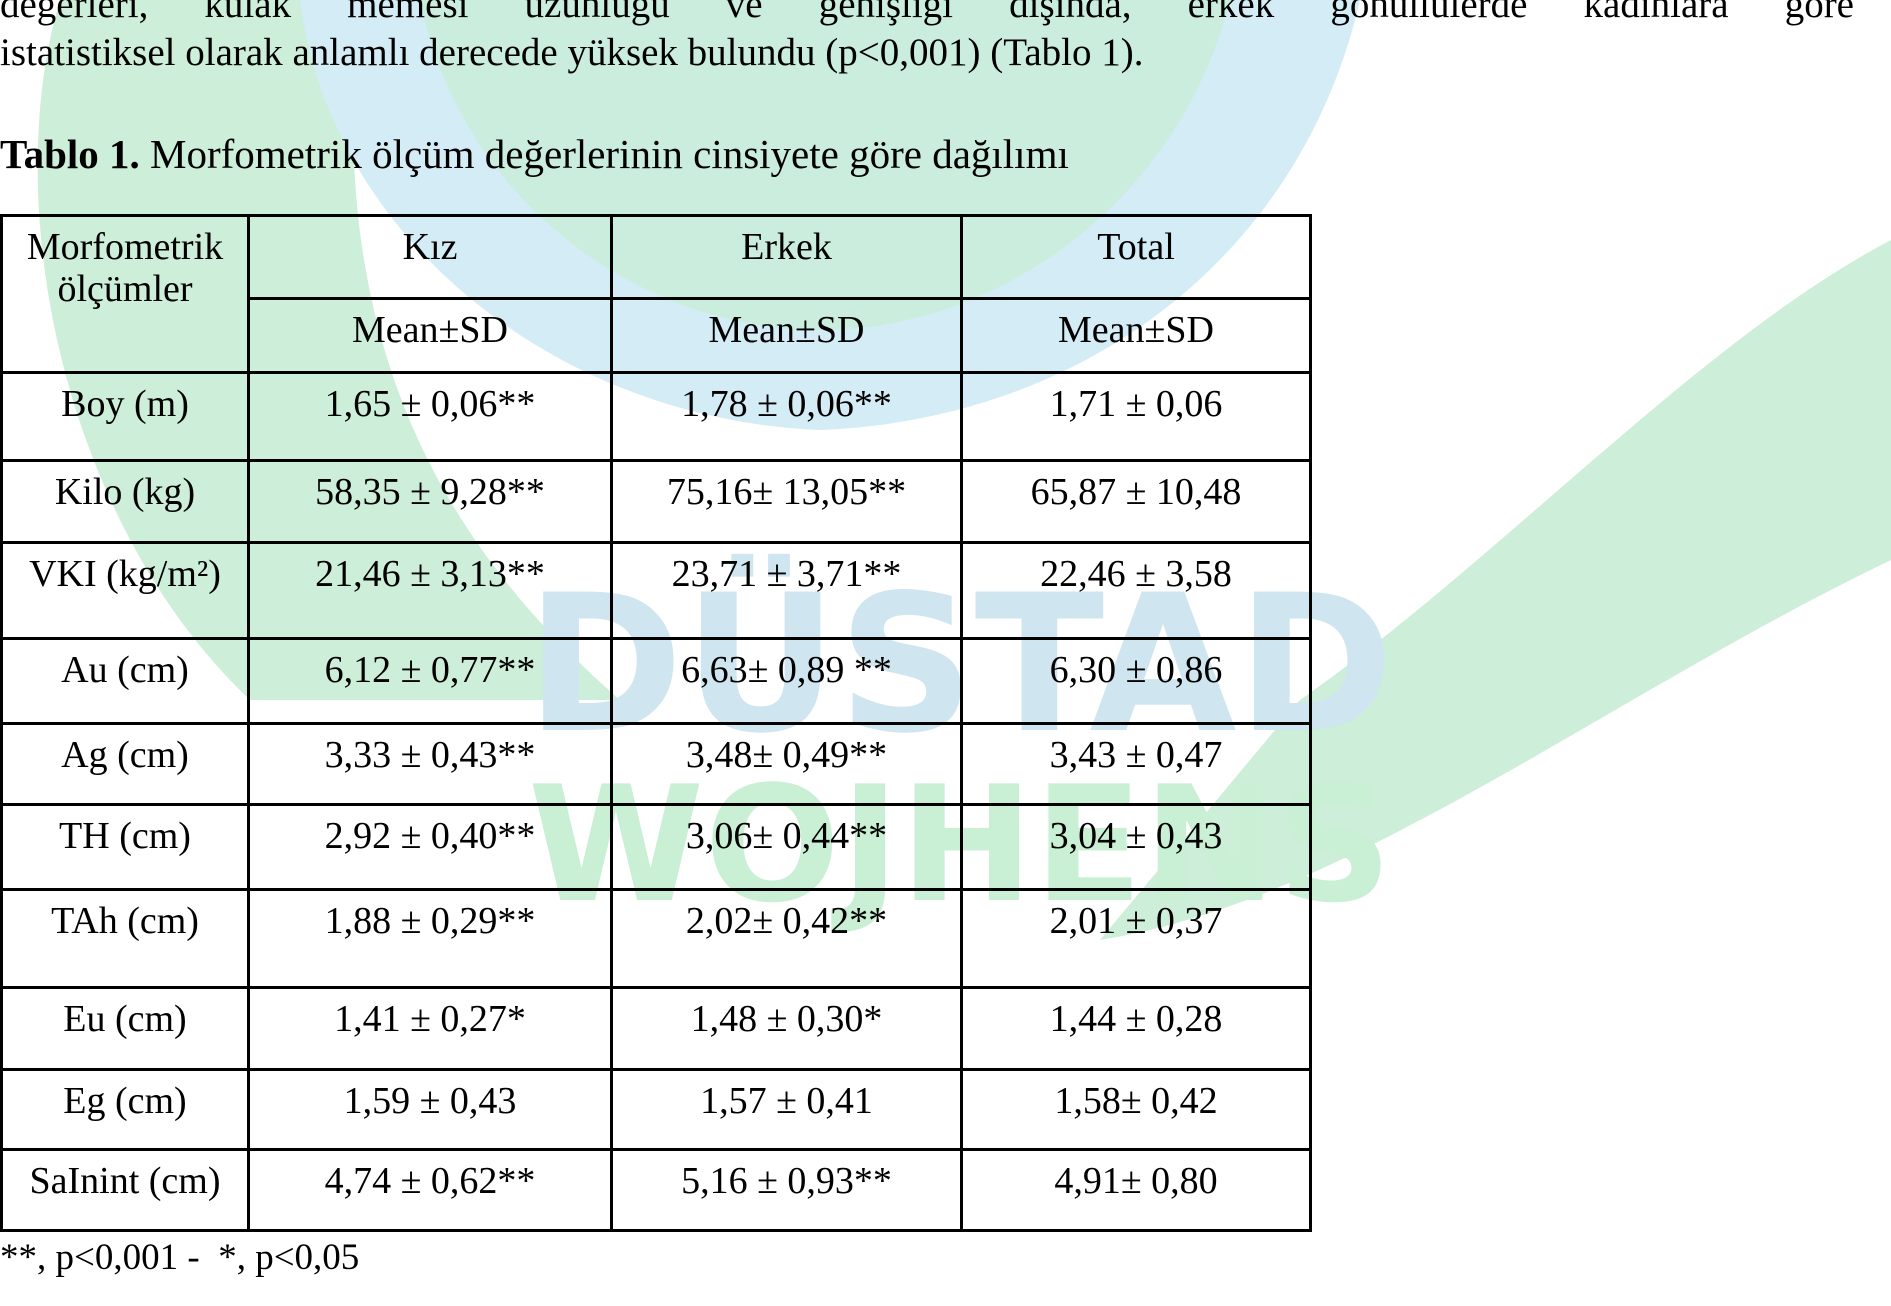 The height and width of the screenshot is (1306, 1891). What do you see at coordinates (786, 1028) in the screenshot?
I see `table-cell: 1,48 ± 0,30*` at bounding box center [786, 1028].